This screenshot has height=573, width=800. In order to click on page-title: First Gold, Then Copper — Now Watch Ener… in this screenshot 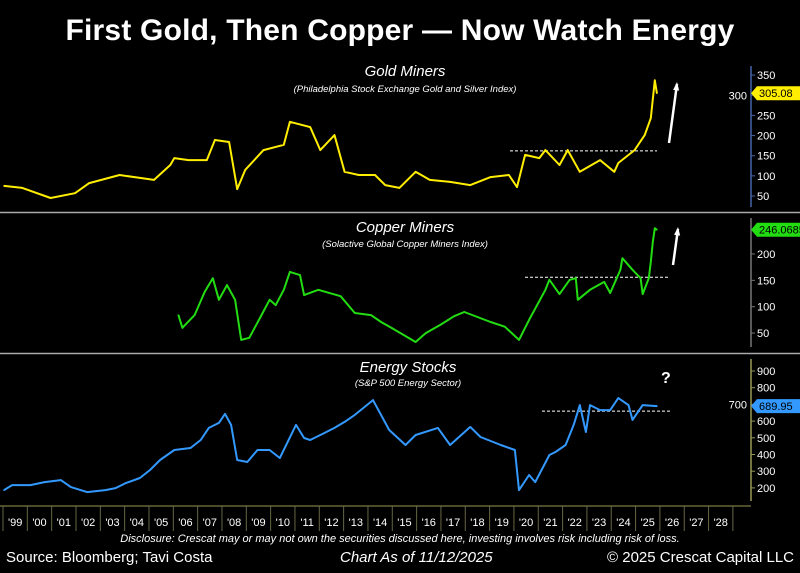, I will do `click(400, 30)`.